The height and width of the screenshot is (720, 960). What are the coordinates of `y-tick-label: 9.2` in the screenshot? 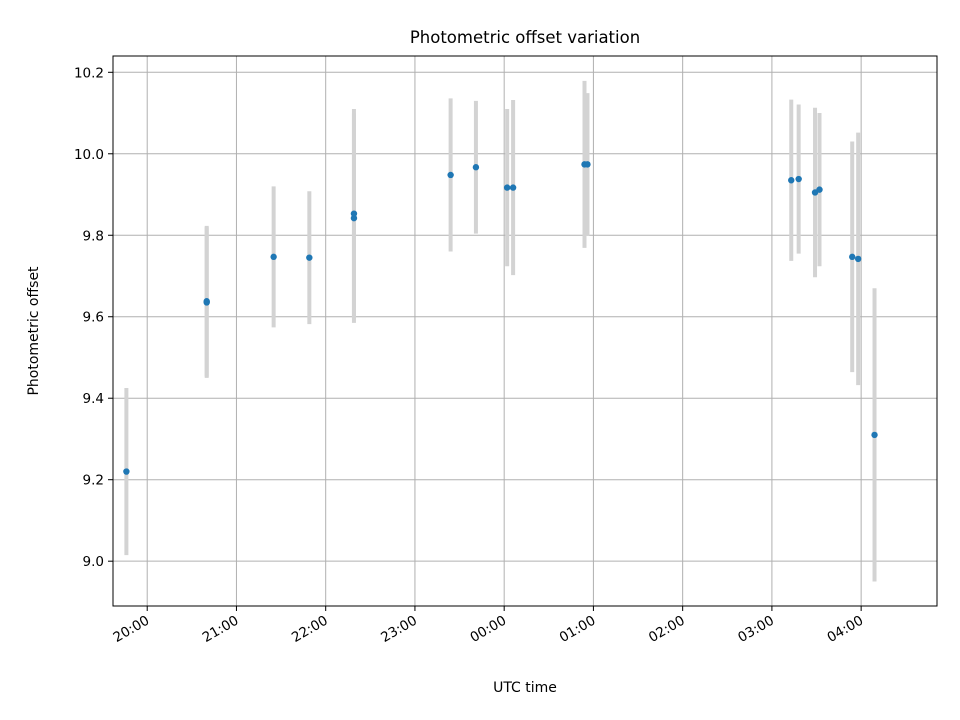 It's located at (93, 481).